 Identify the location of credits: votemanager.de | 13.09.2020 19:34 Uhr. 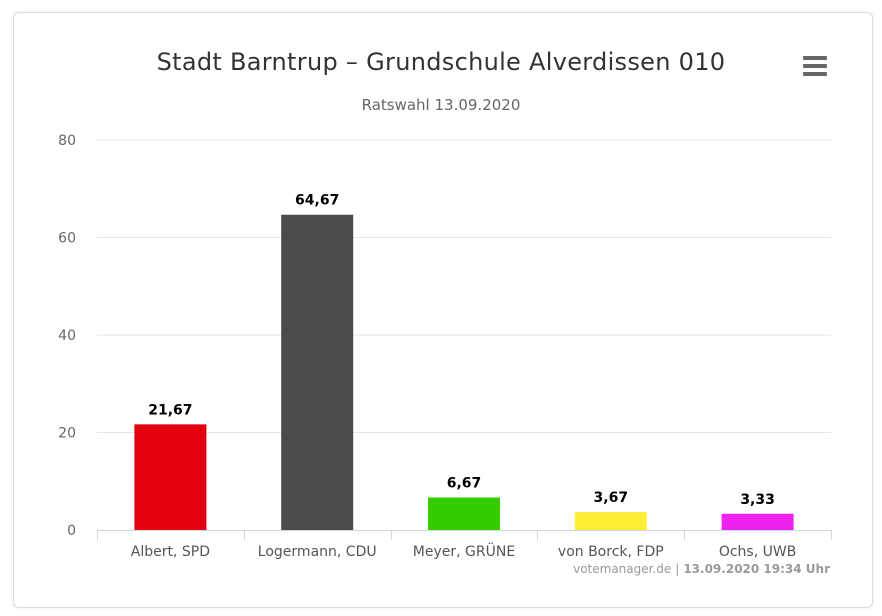
(701, 569).